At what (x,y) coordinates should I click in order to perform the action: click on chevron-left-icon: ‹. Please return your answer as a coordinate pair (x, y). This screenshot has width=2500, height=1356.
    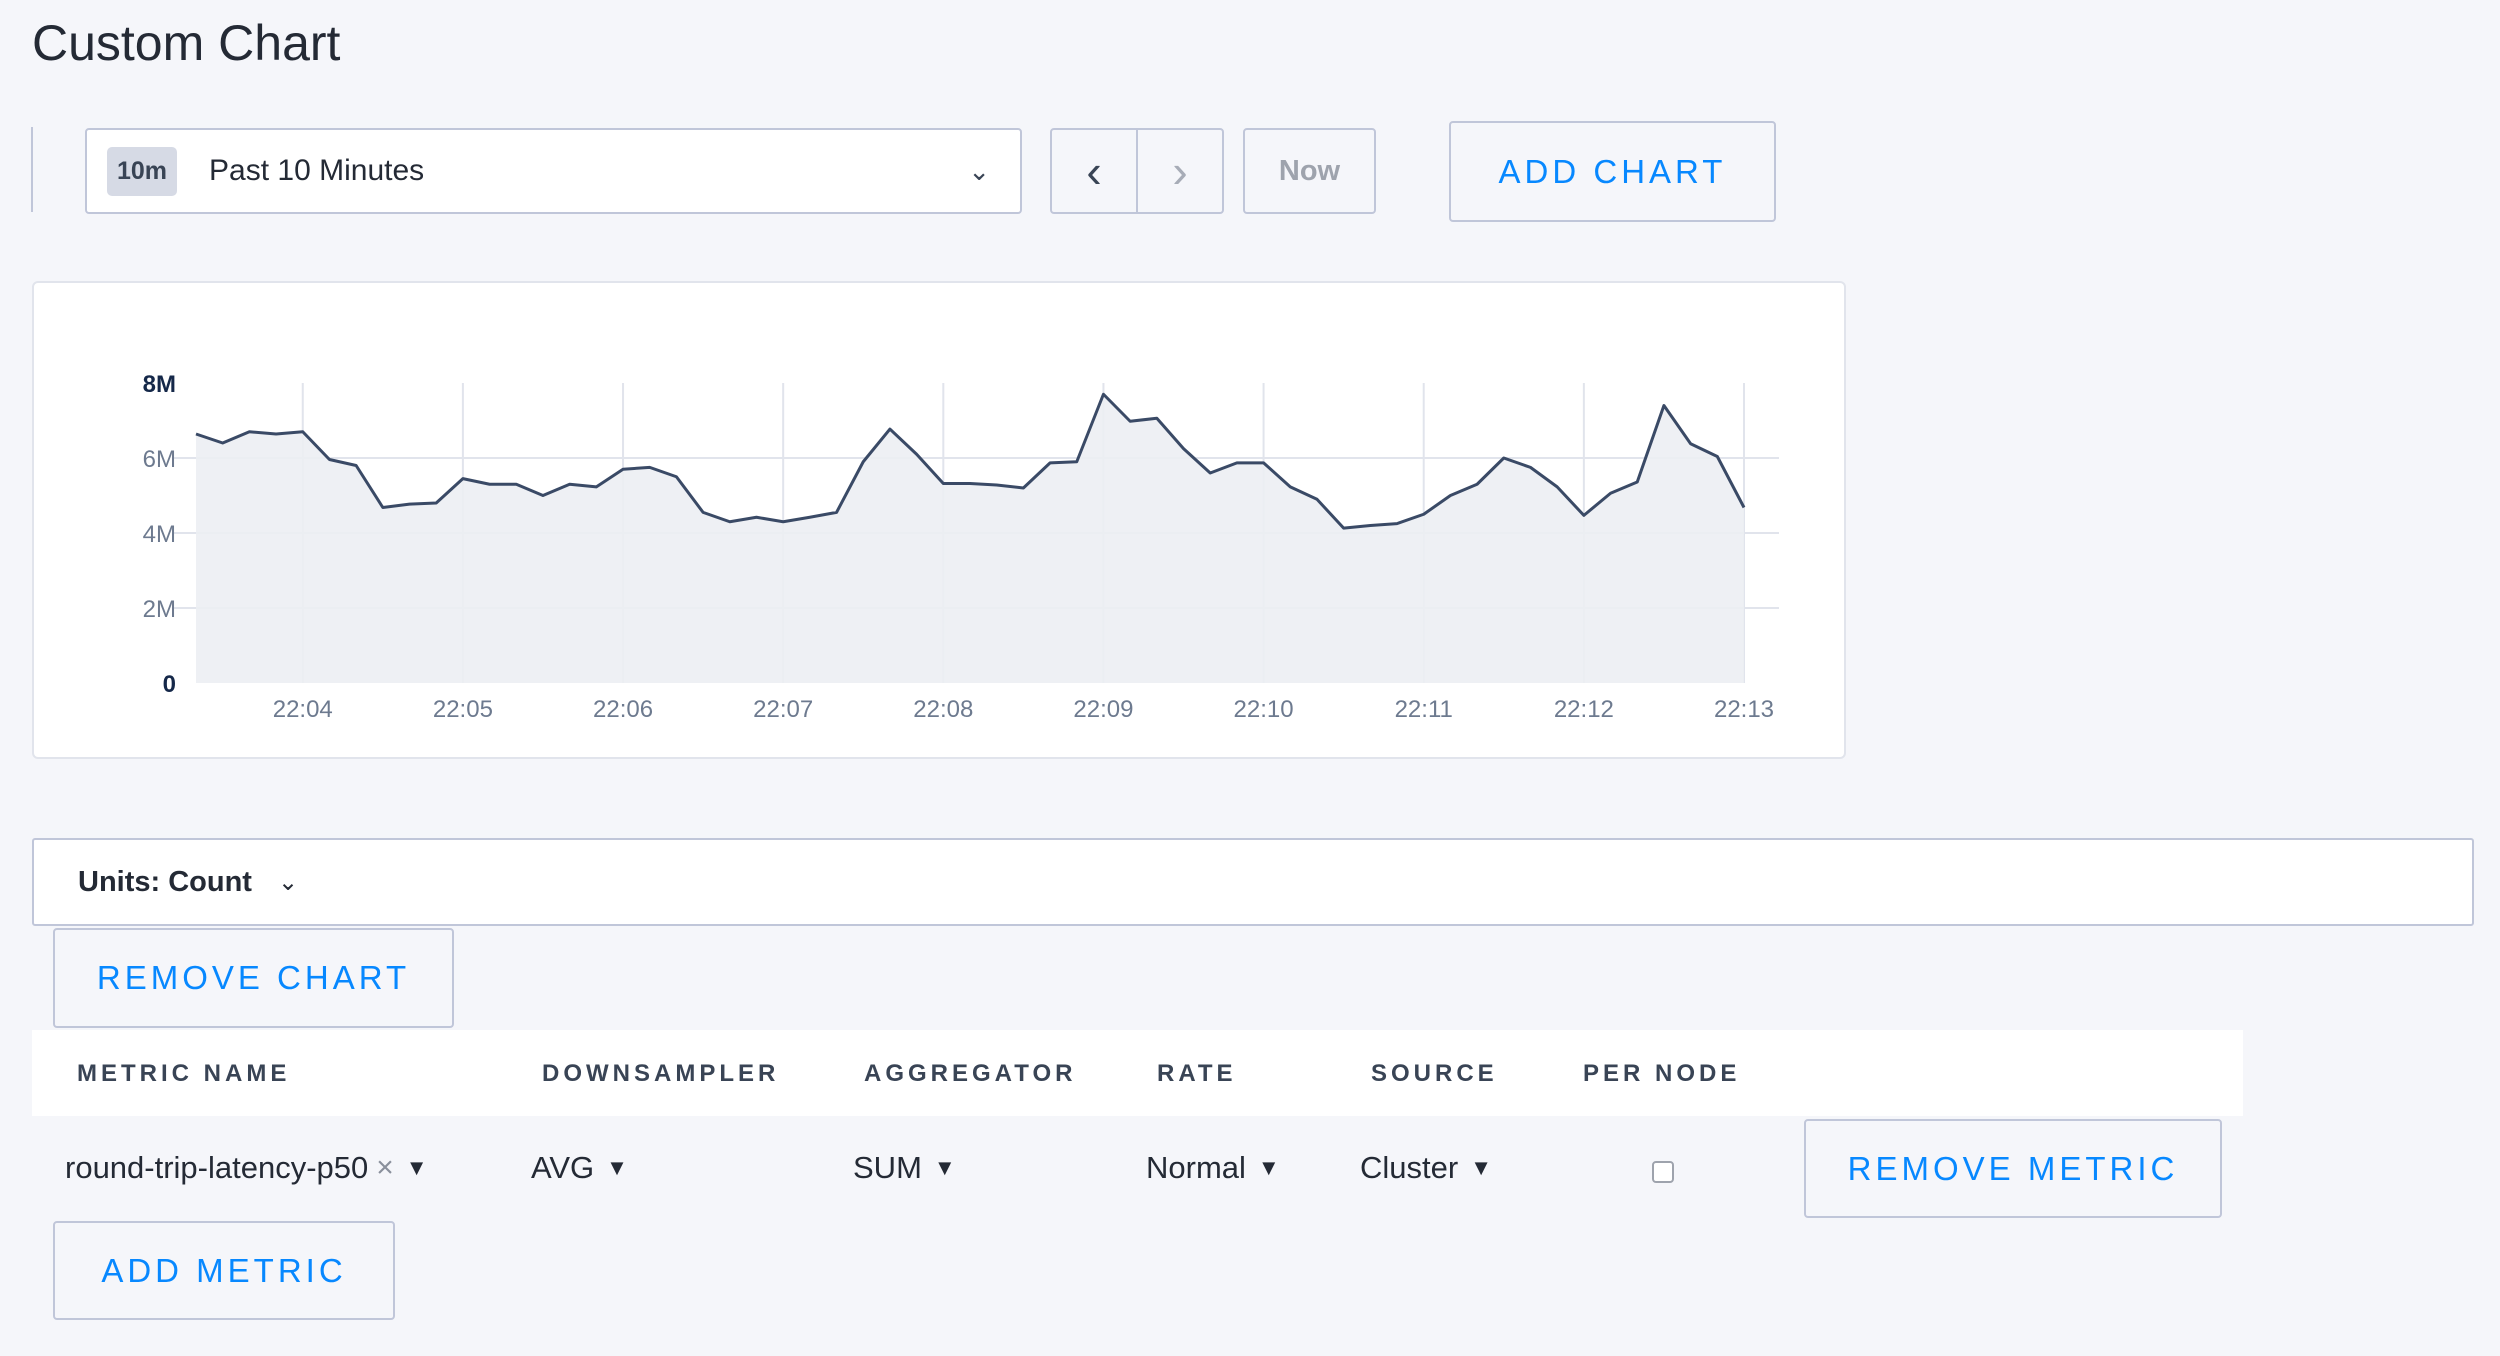
    Looking at the image, I should click on (1095, 171).